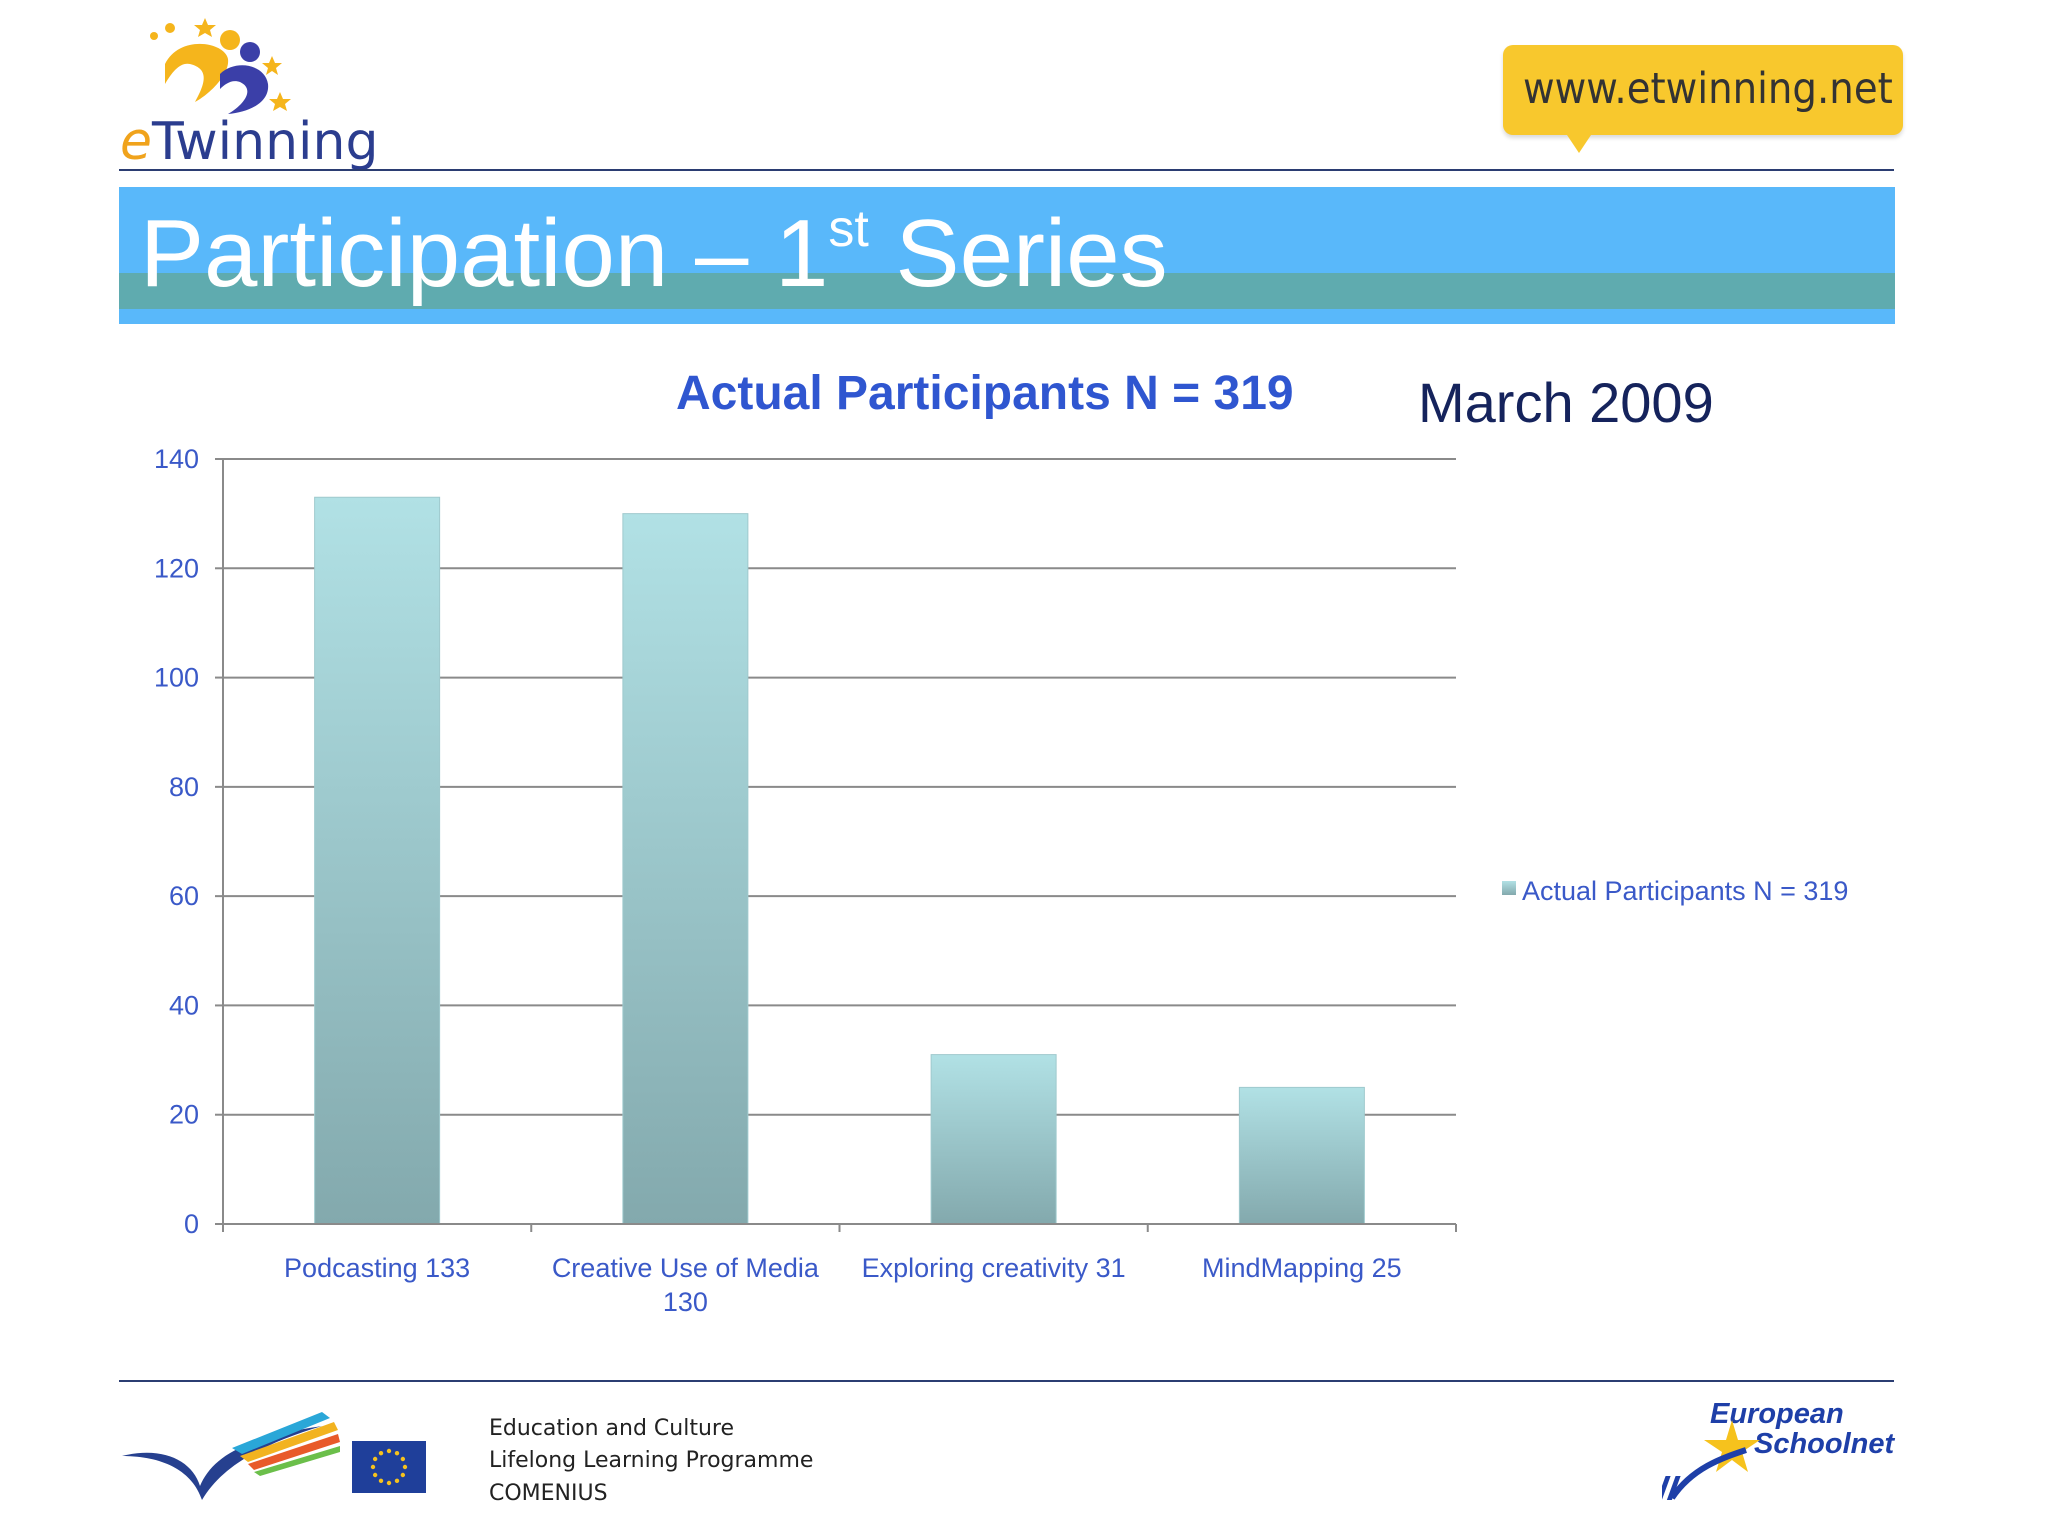 The width and height of the screenshot is (2048, 1536). I want to click on footer-line-1: Education and Culture, so click(611, 1428).